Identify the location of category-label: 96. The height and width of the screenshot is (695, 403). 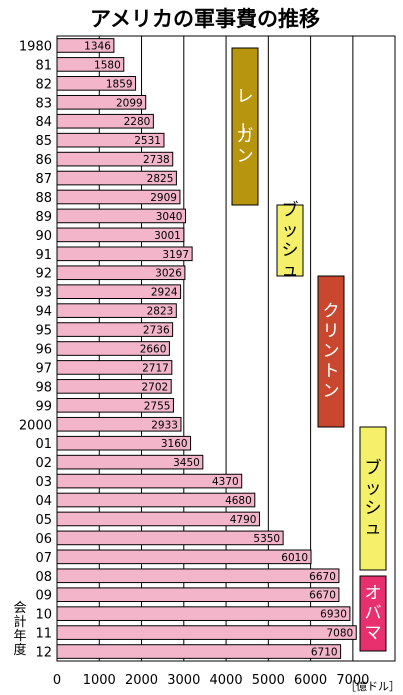
(43, 350).